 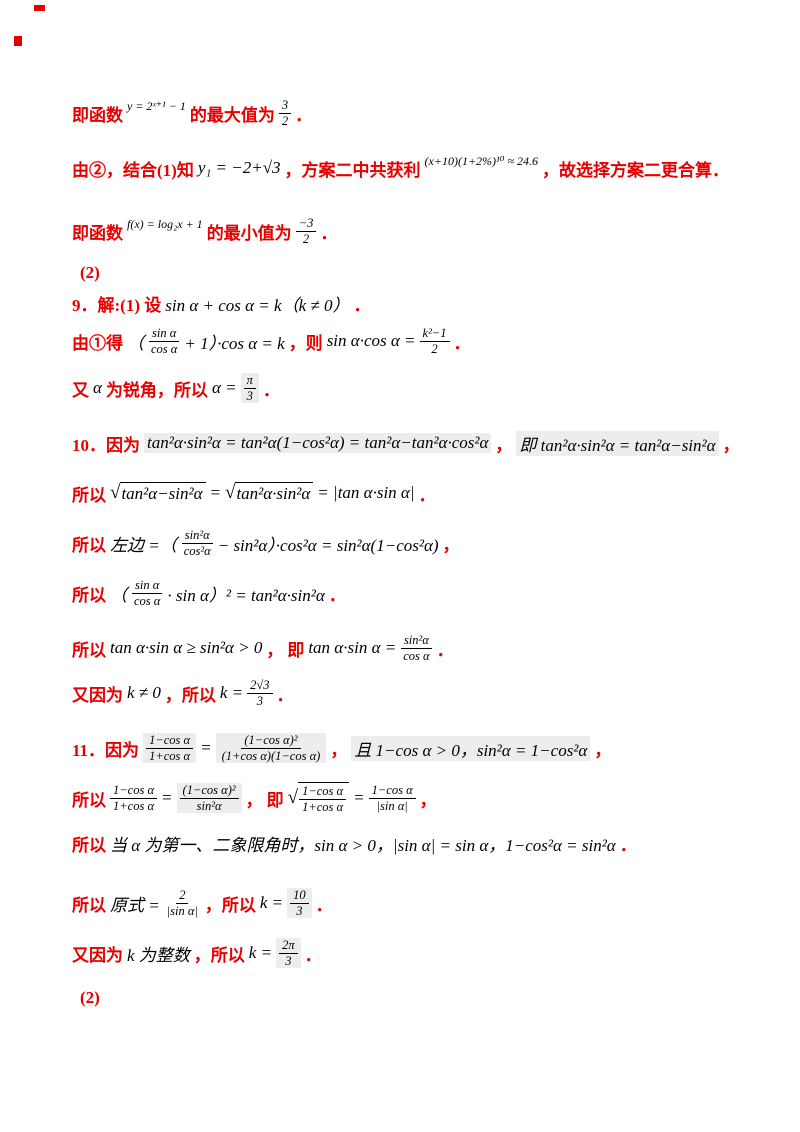 I want to click on fraction-denominator: (1+cos α)(1−cos α), so click(x=271, y=755).